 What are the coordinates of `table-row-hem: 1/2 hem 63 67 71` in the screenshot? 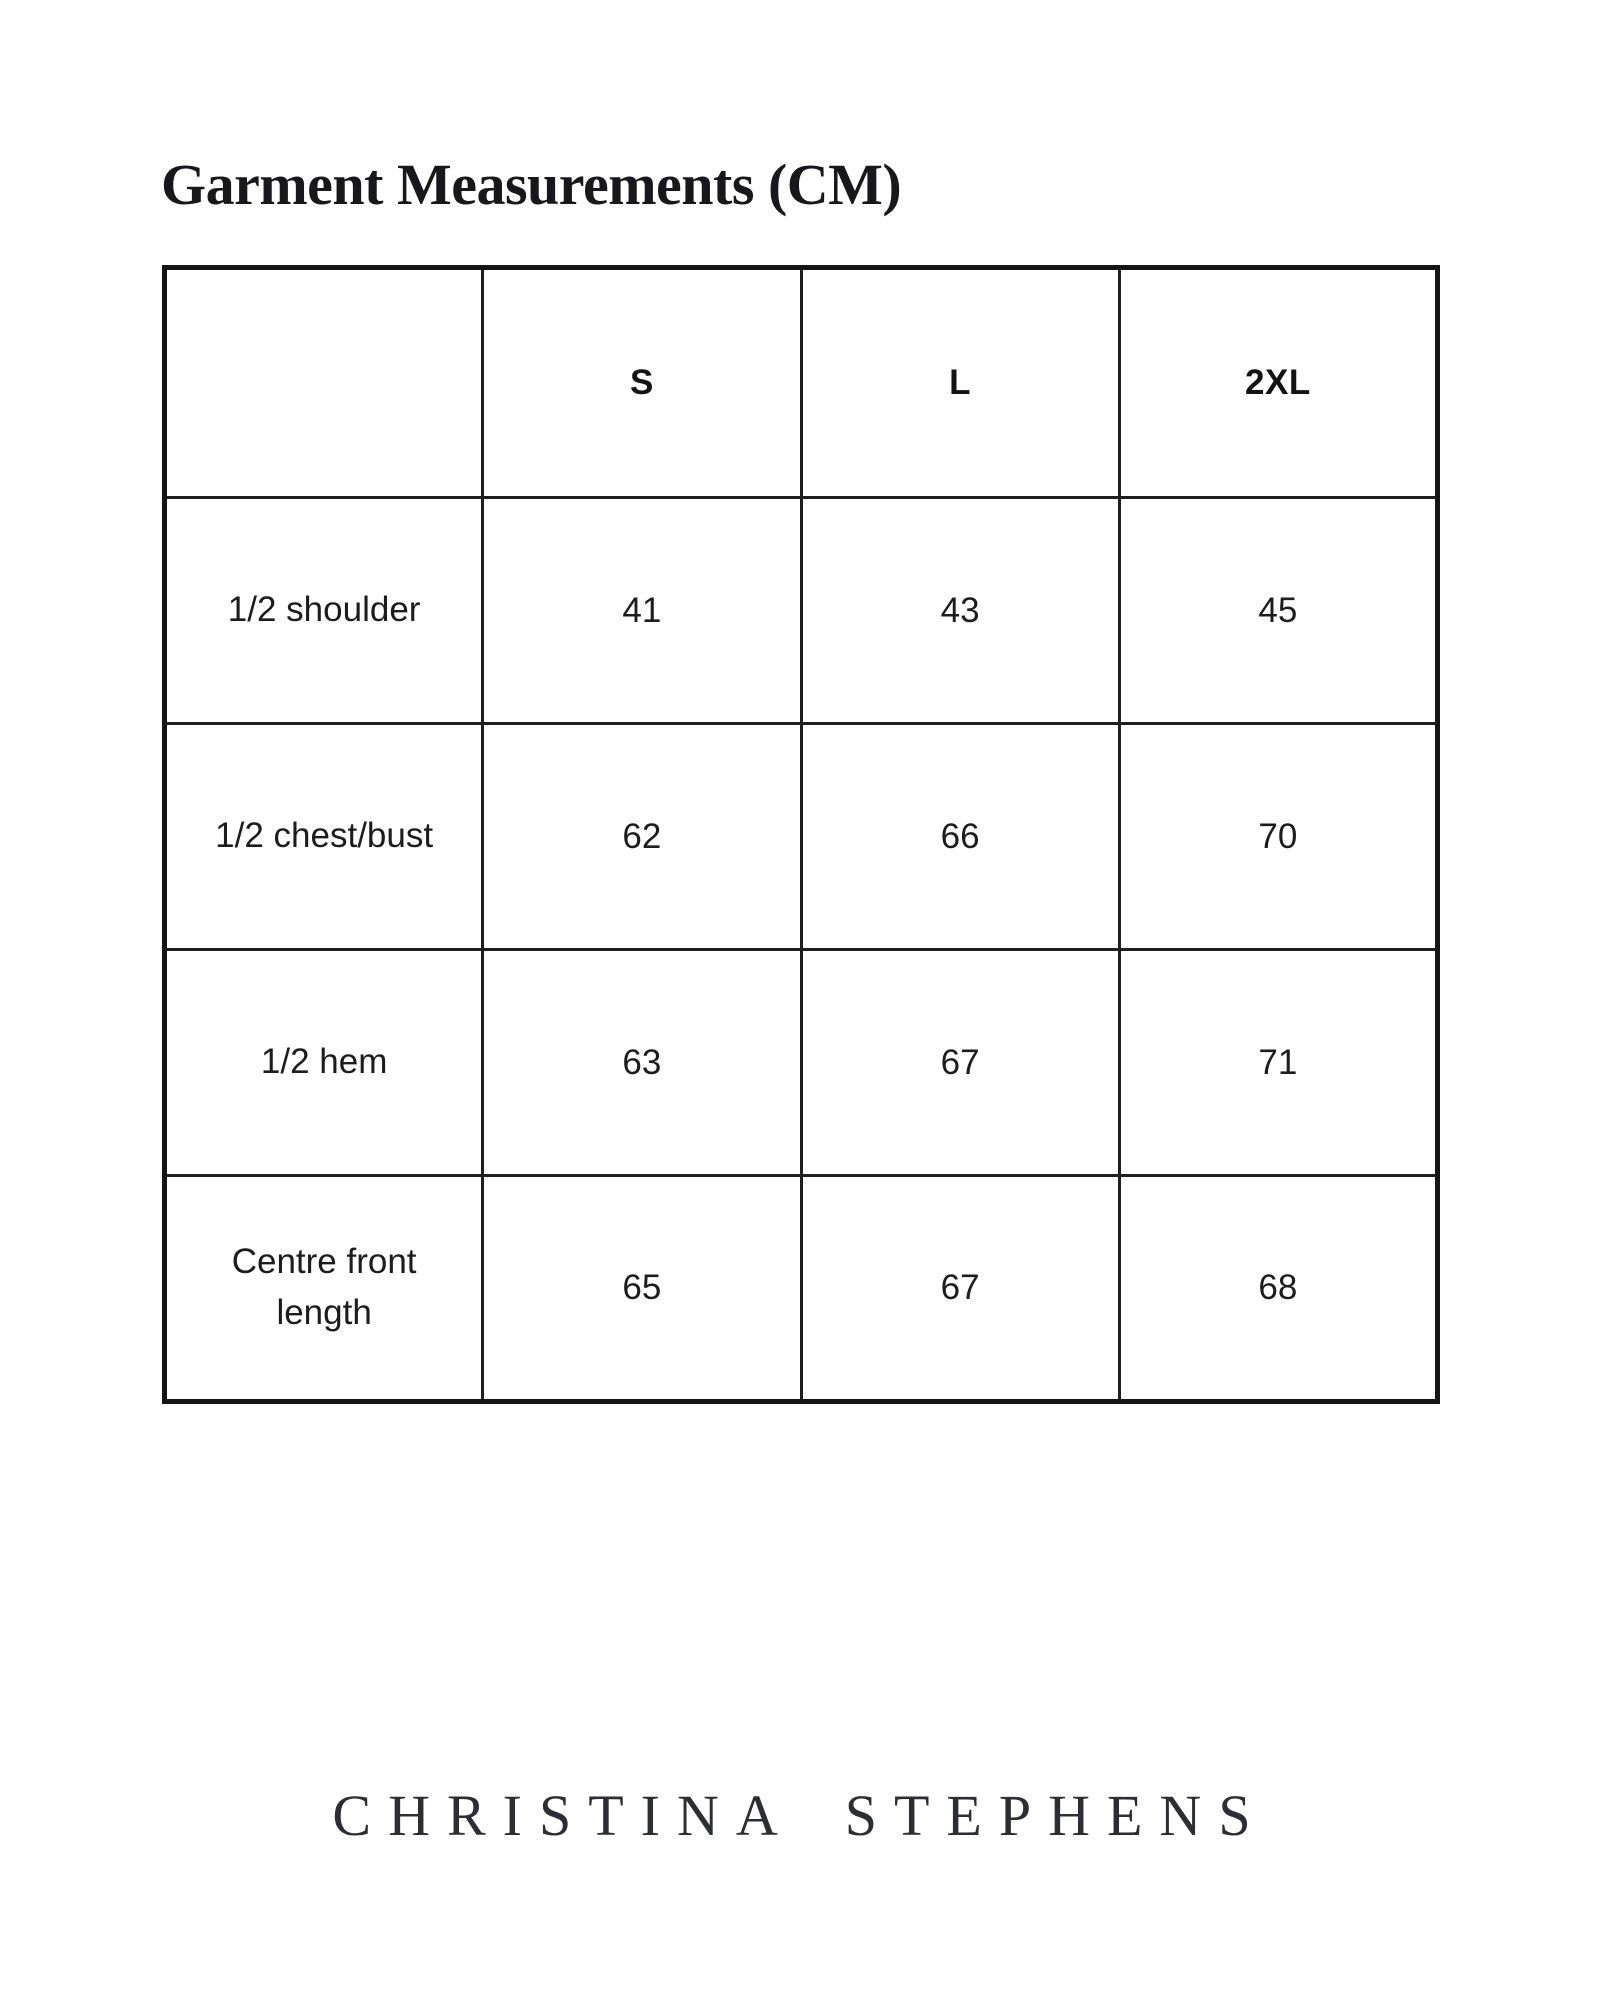 It's located at (801, 1062).